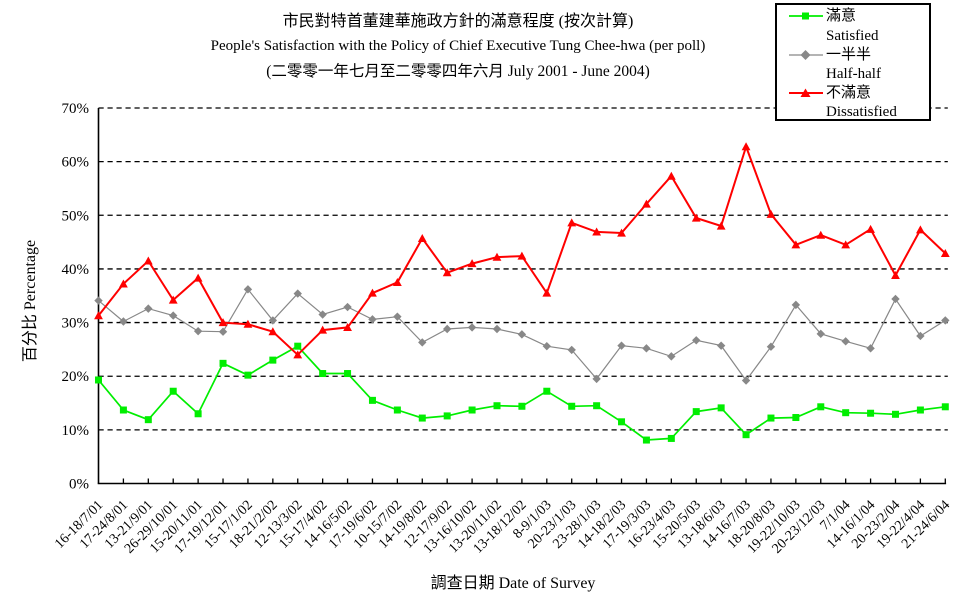 The image size is (977, 600). What do you see at coordinates (76, 431) in the screenshot?
I see `y-tick-label-10%: 10%` at bounding box center [76, 431].